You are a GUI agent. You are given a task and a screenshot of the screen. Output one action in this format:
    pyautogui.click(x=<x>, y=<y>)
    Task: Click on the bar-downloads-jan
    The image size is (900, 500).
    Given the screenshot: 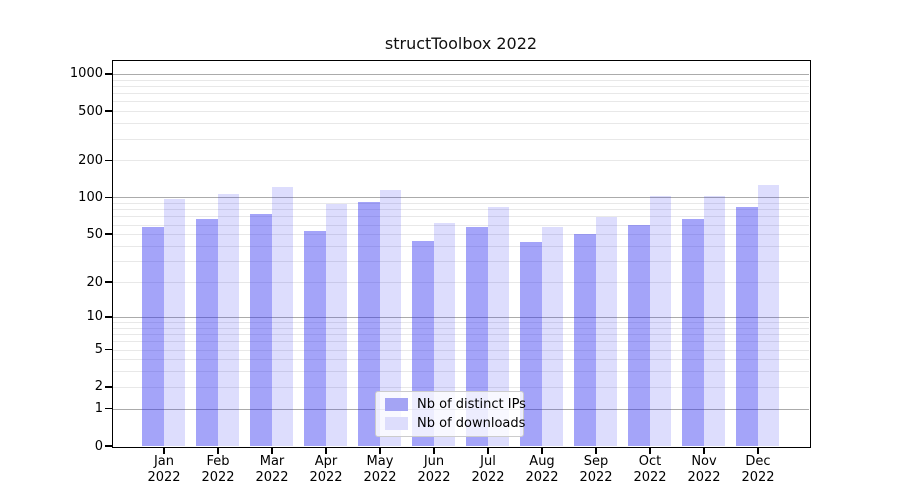 What is the action you would take?
    pyautogui.click(x=174, y=322)
    